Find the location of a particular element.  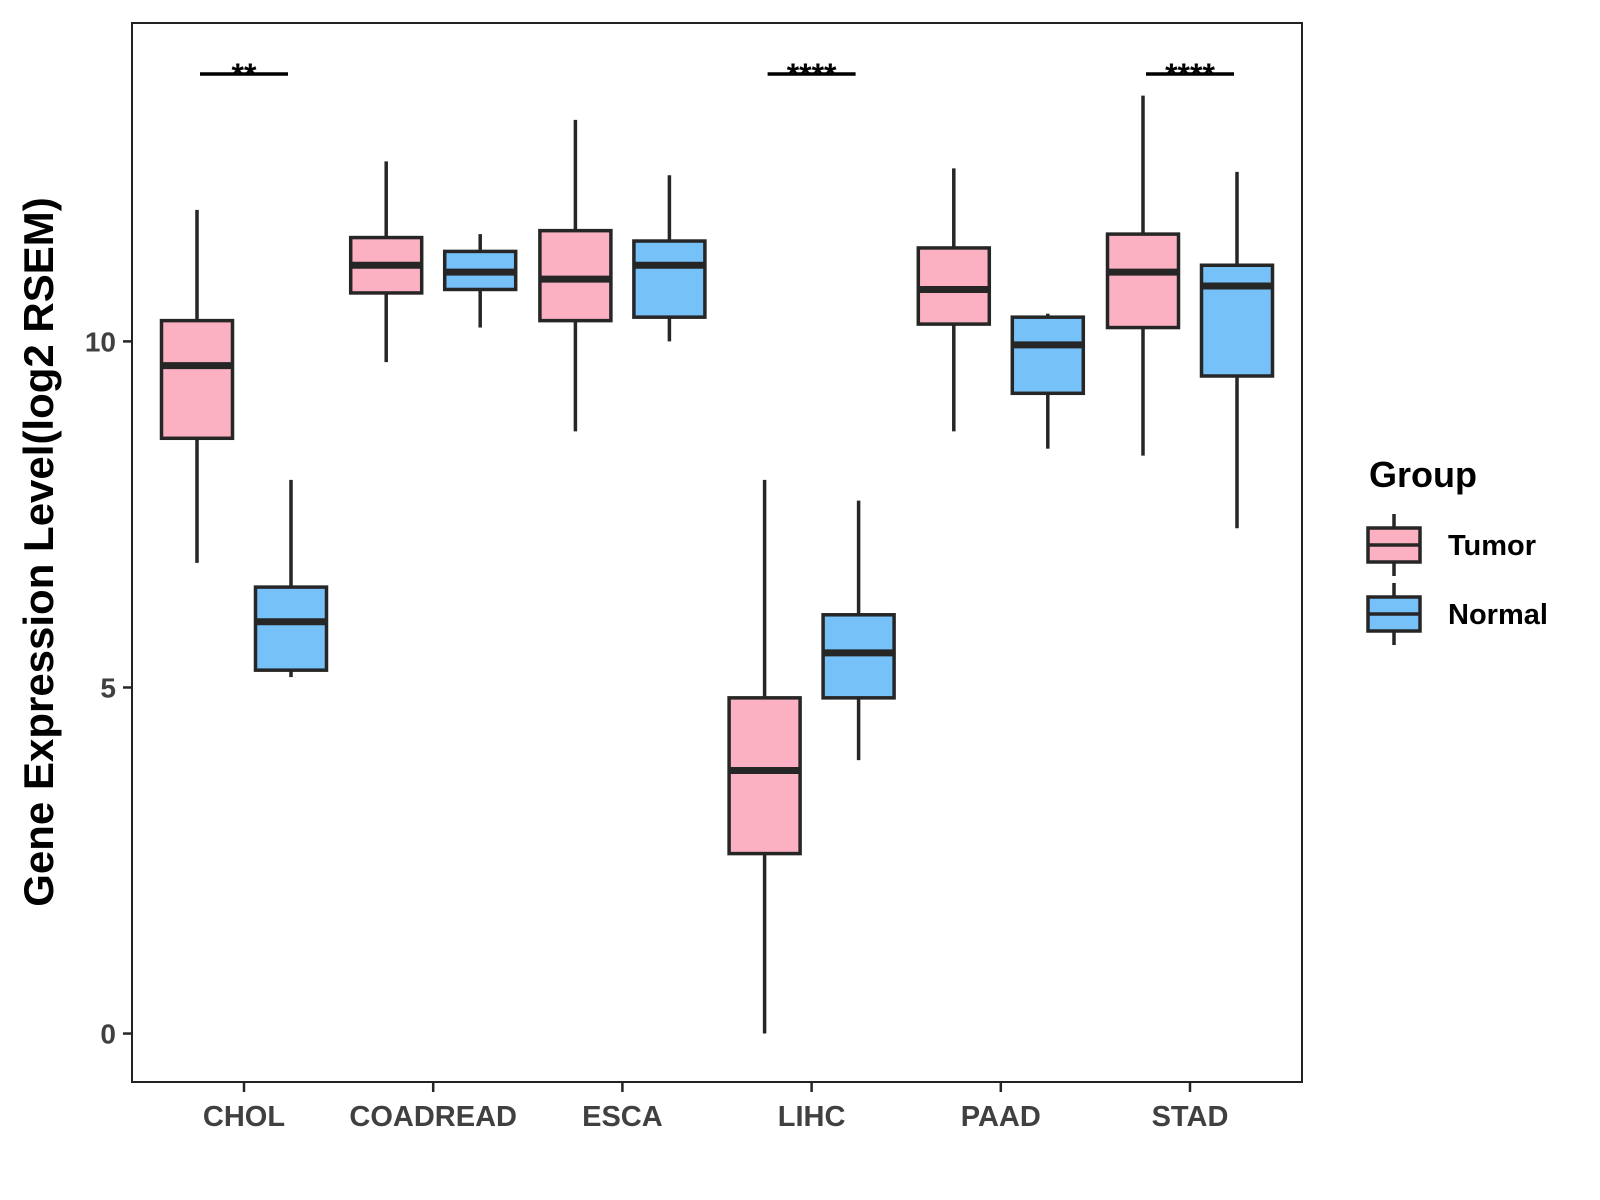

box-normal-stad is located at coordinates (1237, 350).